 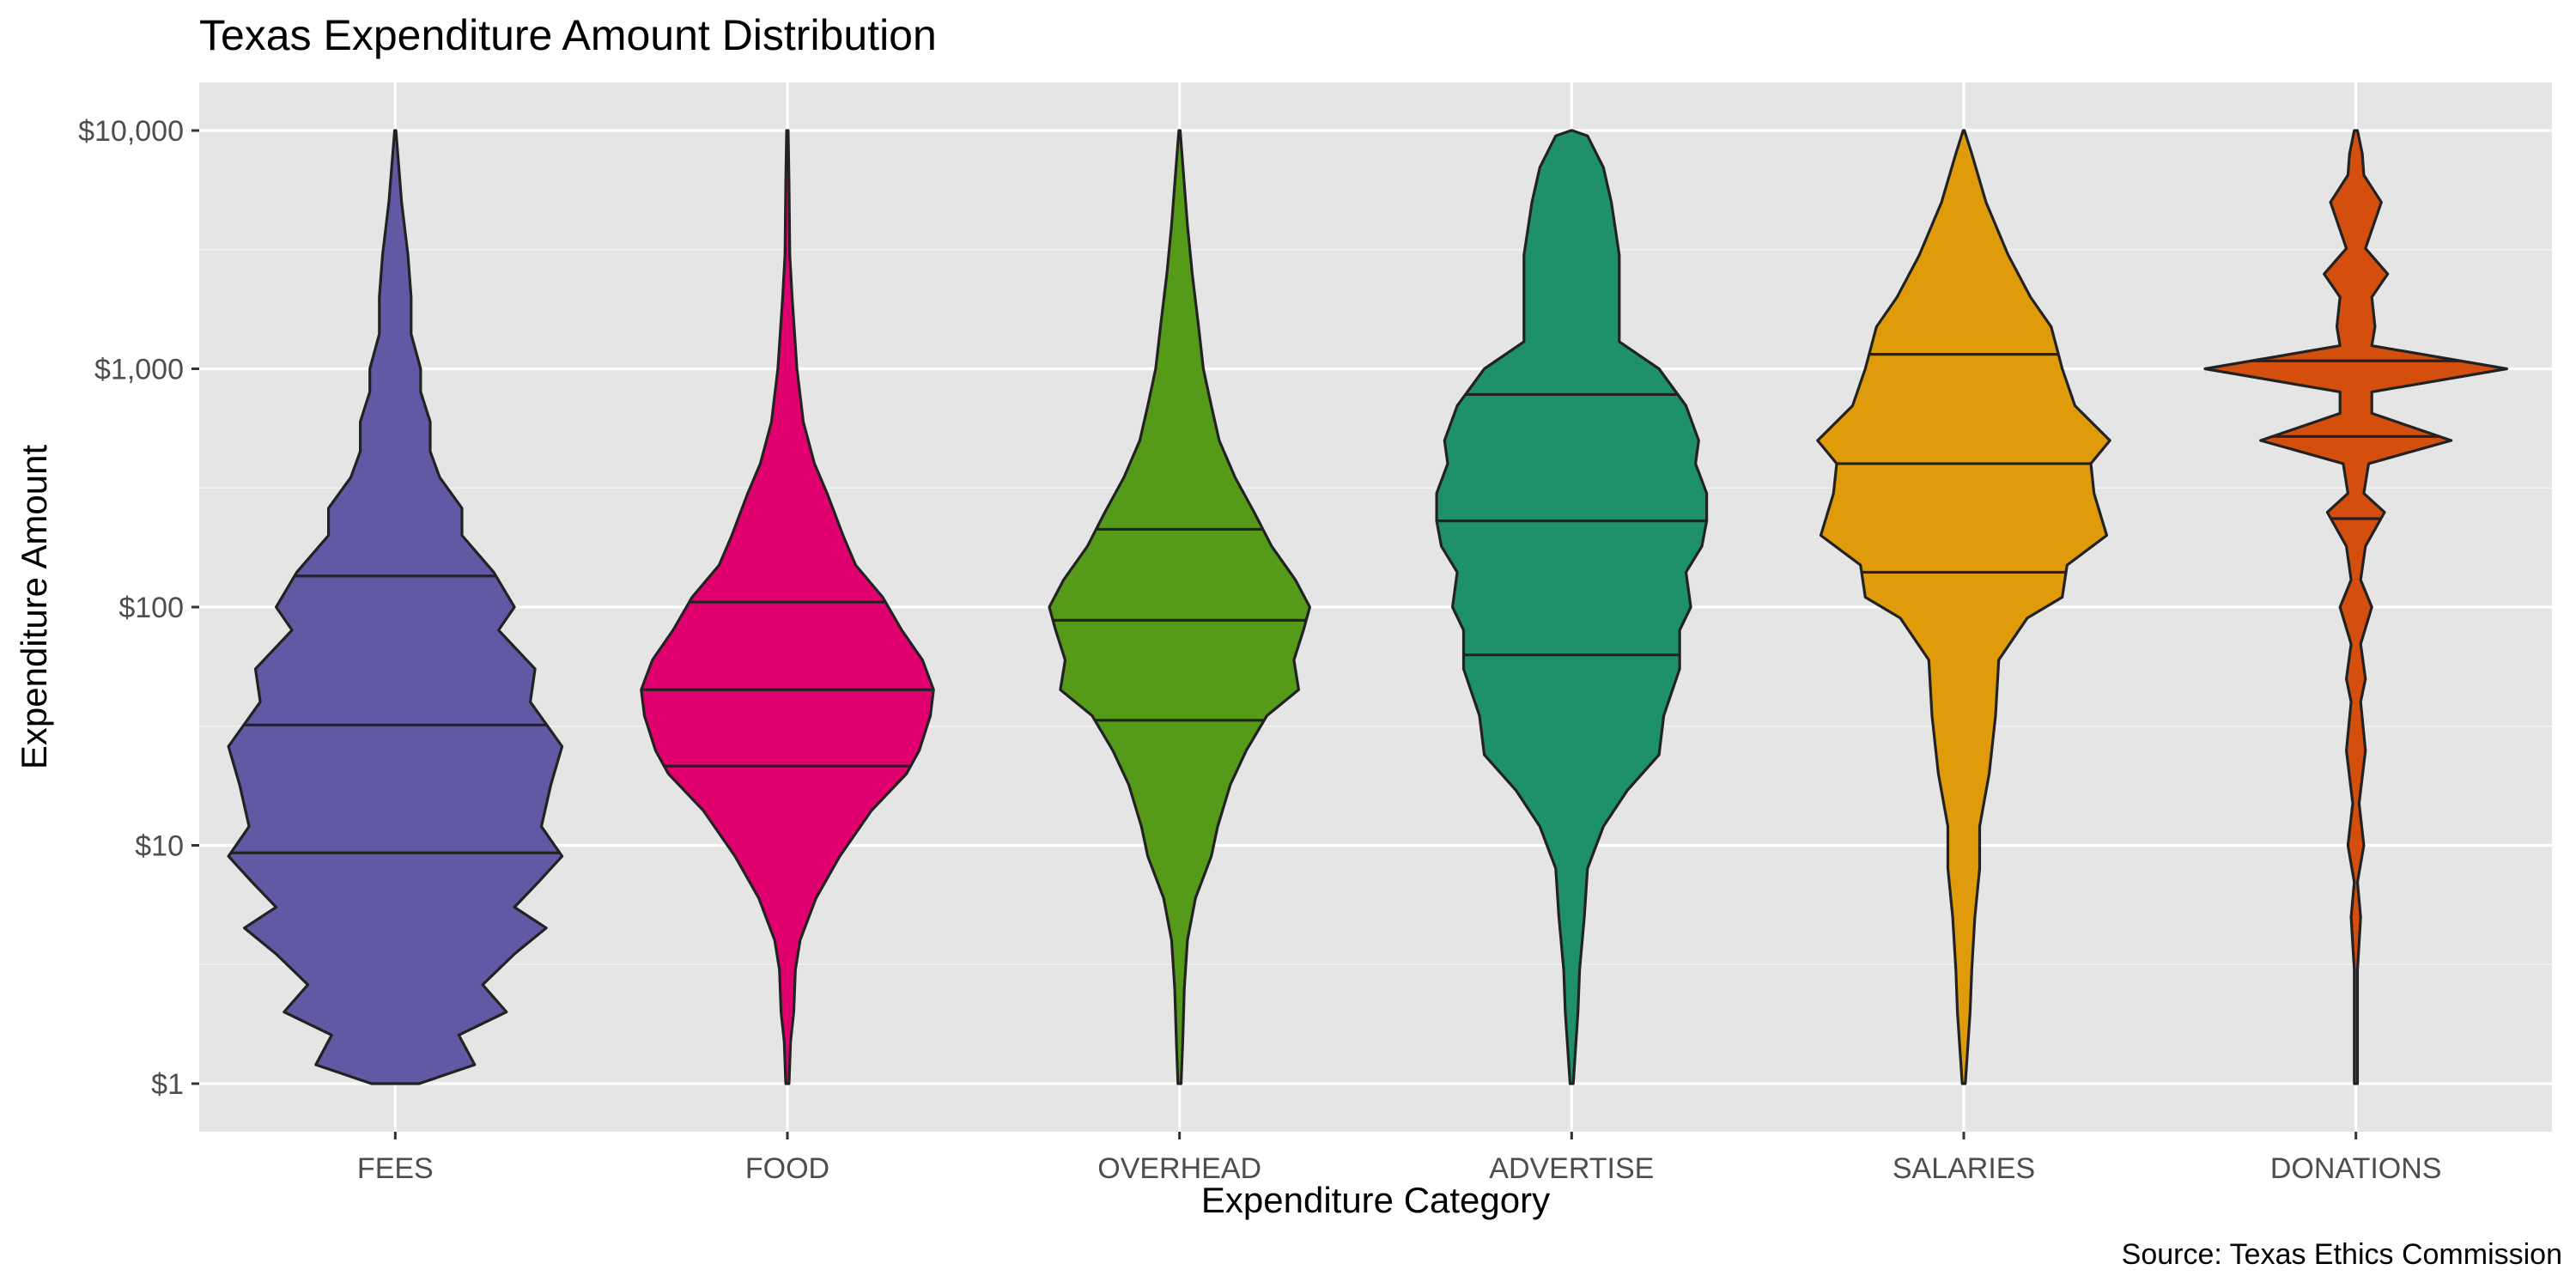 What do you see at coordinates (1572, 1169) in the screenshot?
I see `x-tick-label: ADVERTISE` at bounding box center [1572, 1169].